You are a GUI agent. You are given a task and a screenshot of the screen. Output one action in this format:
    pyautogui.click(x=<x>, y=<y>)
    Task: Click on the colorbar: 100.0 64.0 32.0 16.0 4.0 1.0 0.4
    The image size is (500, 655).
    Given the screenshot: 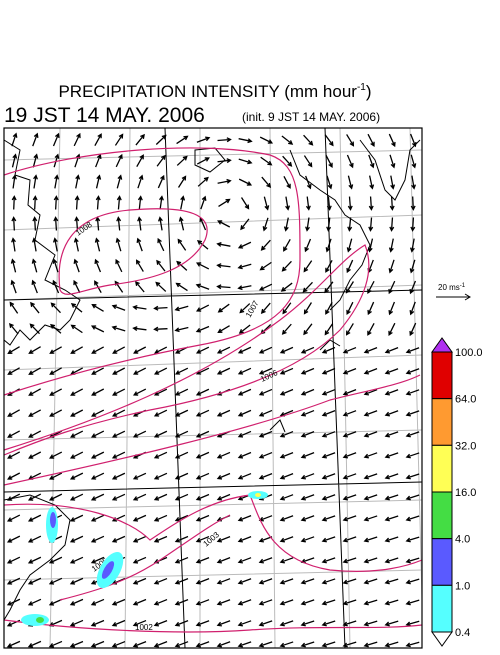 What is the action you would take?
    pyautogui.click(x=457, y=492)
    